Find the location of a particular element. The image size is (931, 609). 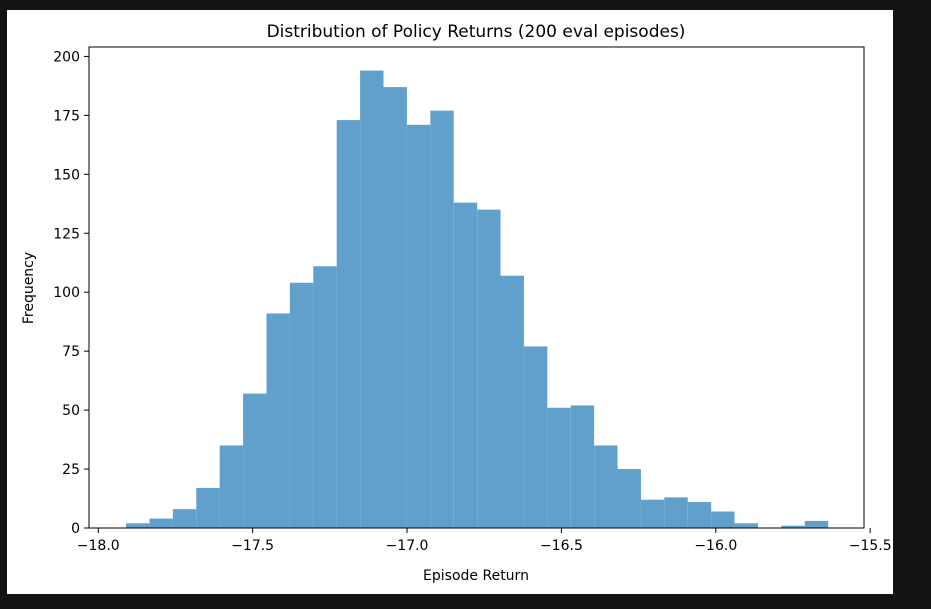

x-tick-label: −15.5 is located at coordinates (870, 546).